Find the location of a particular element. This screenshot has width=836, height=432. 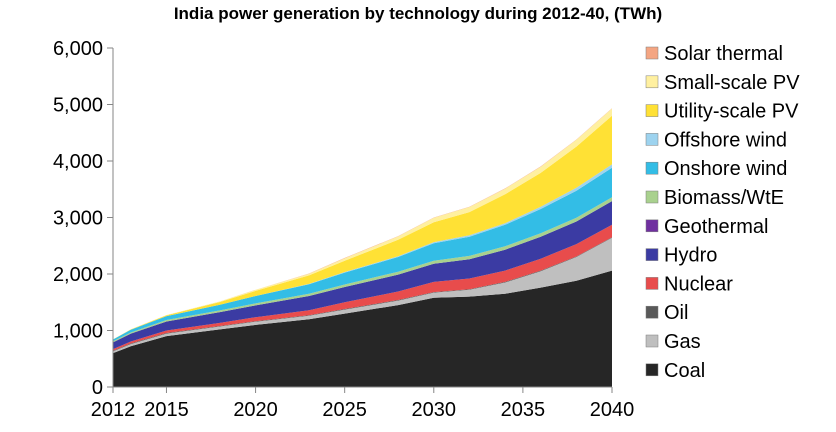

x-tick-label: 2040 is located at coordinates (612, 410).